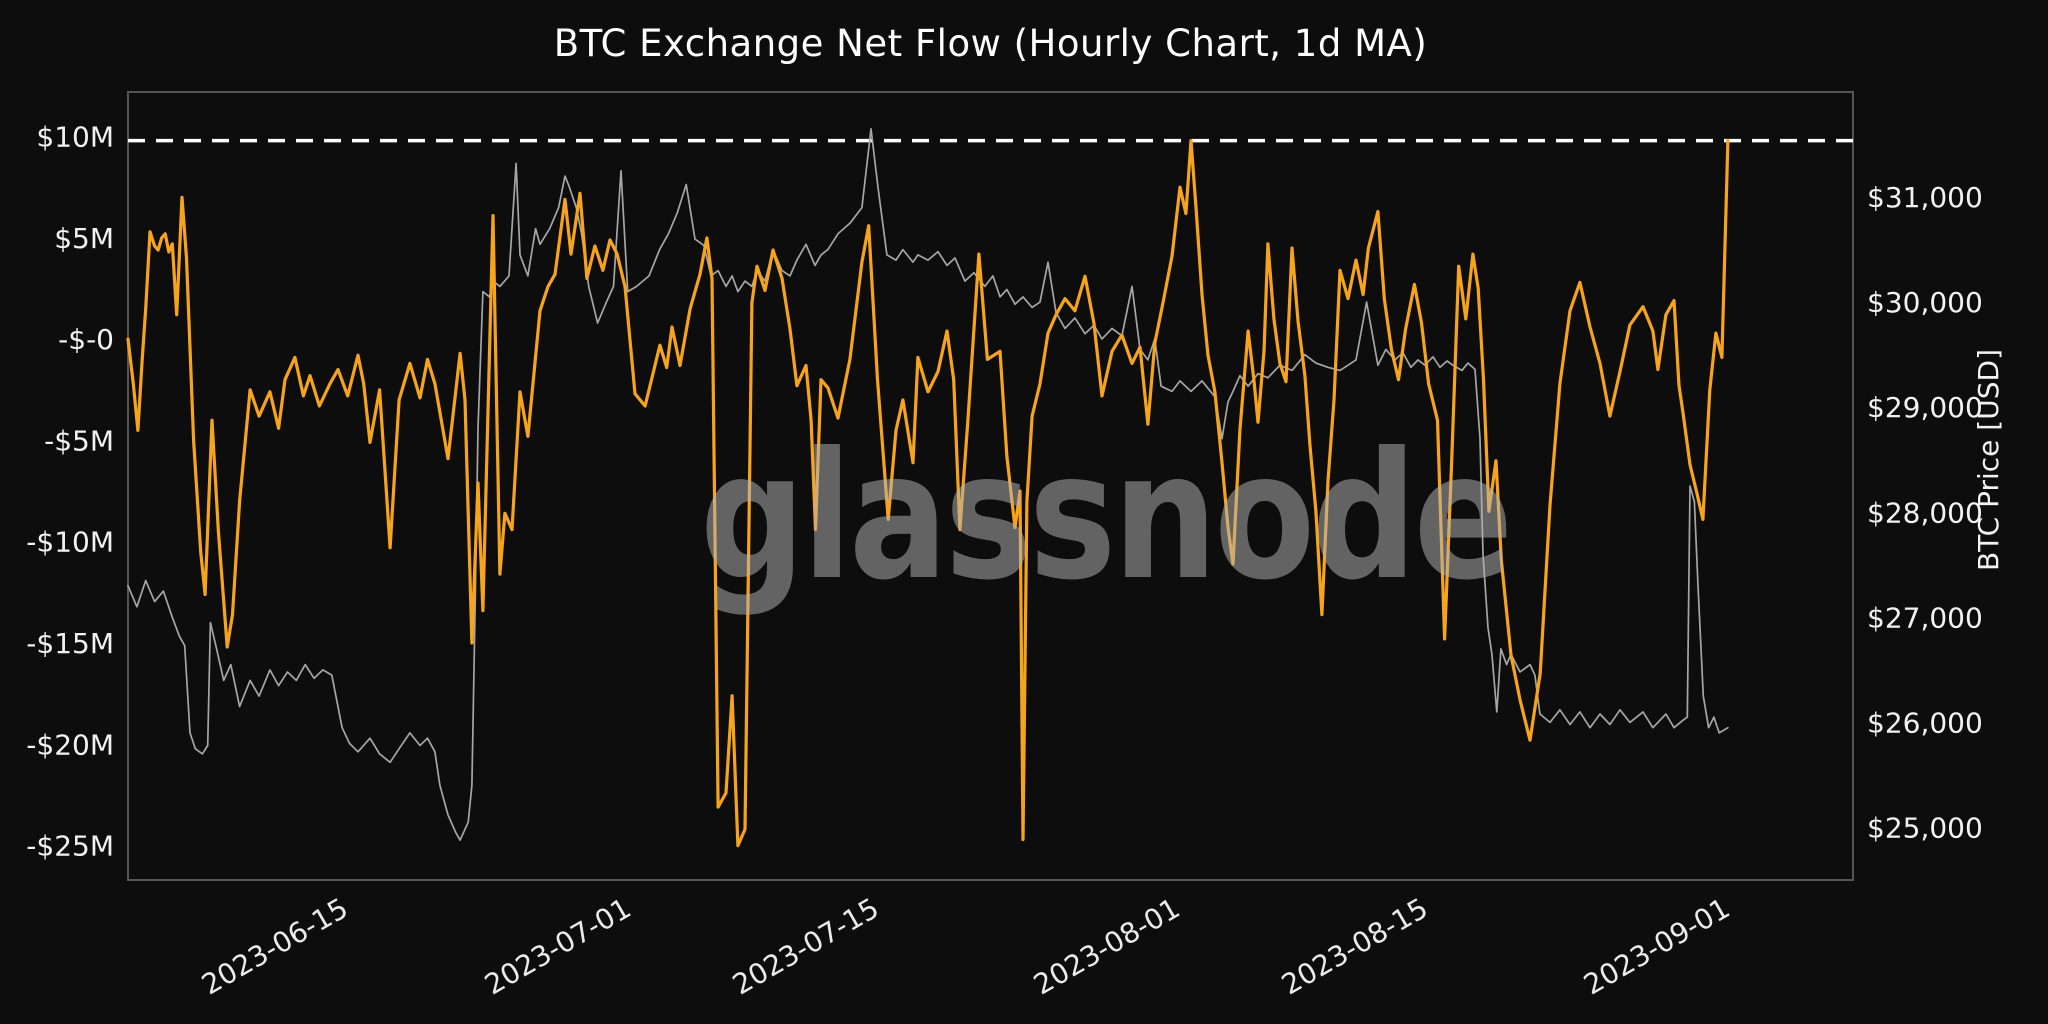  Describe the element at coordinates (1925, 827) in the screenshot. I see `right-tick-label: $25,000` at that location.